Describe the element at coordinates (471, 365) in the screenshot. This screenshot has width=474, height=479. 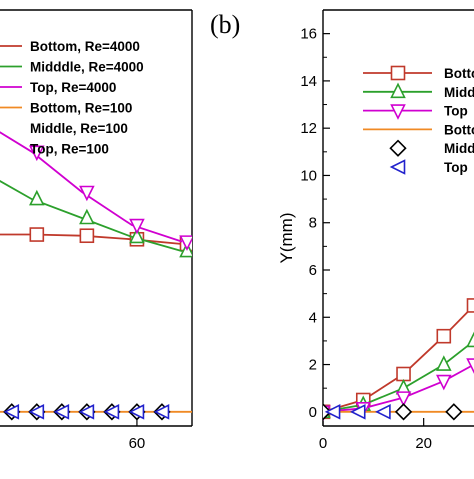
I see `top-re-4000-marker` at that location.